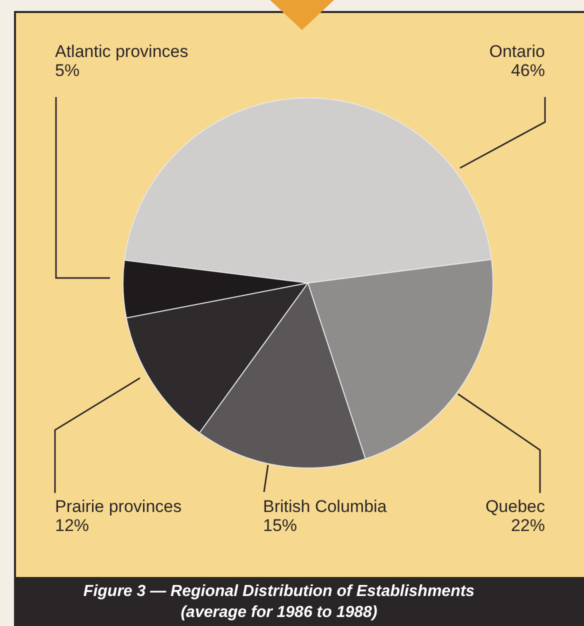 The height and width of the screenshot is (626, 584). Describe the element at coordinates (517, 51) in the screenshot. I see `slice-label: Ontario` at that location.